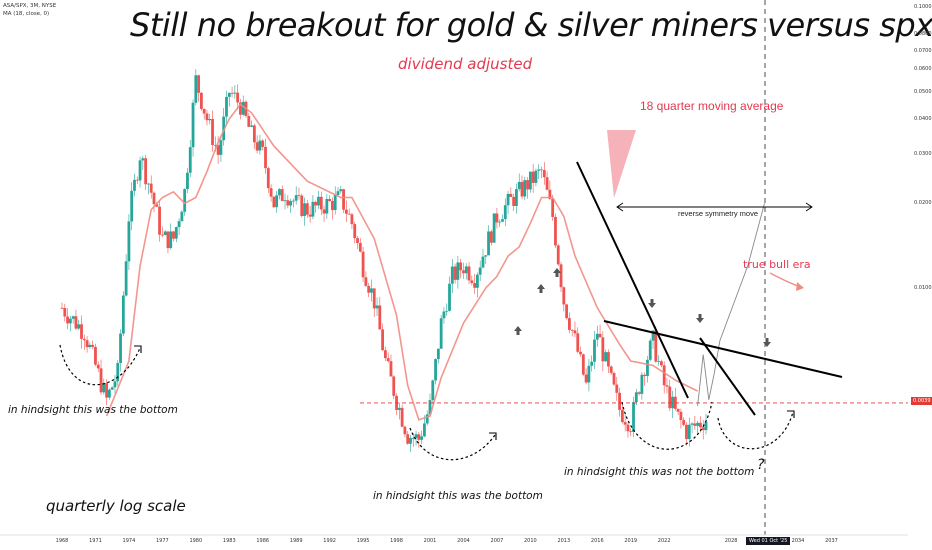  What do you see at coordinates (263, 541) in the screenshot?
I see `x-tick-label: 1986` at bounding box center [263, 541].